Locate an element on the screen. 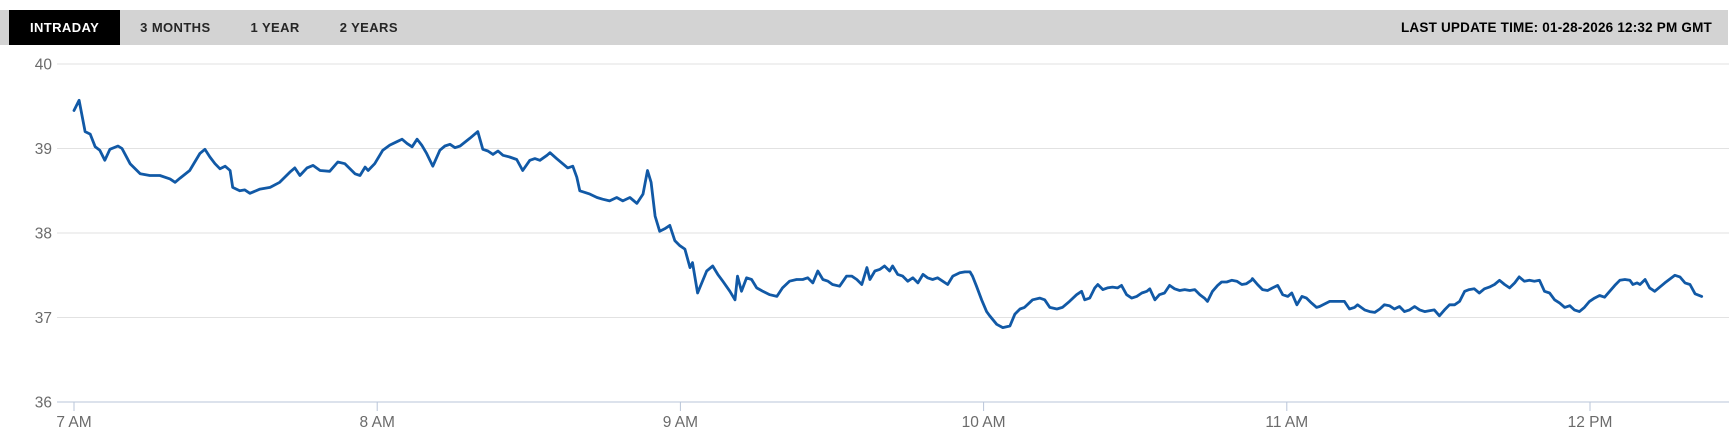 This screenshot has height=444, width=1733. y-tick-label: 38 is located at coordinates (43, 234).